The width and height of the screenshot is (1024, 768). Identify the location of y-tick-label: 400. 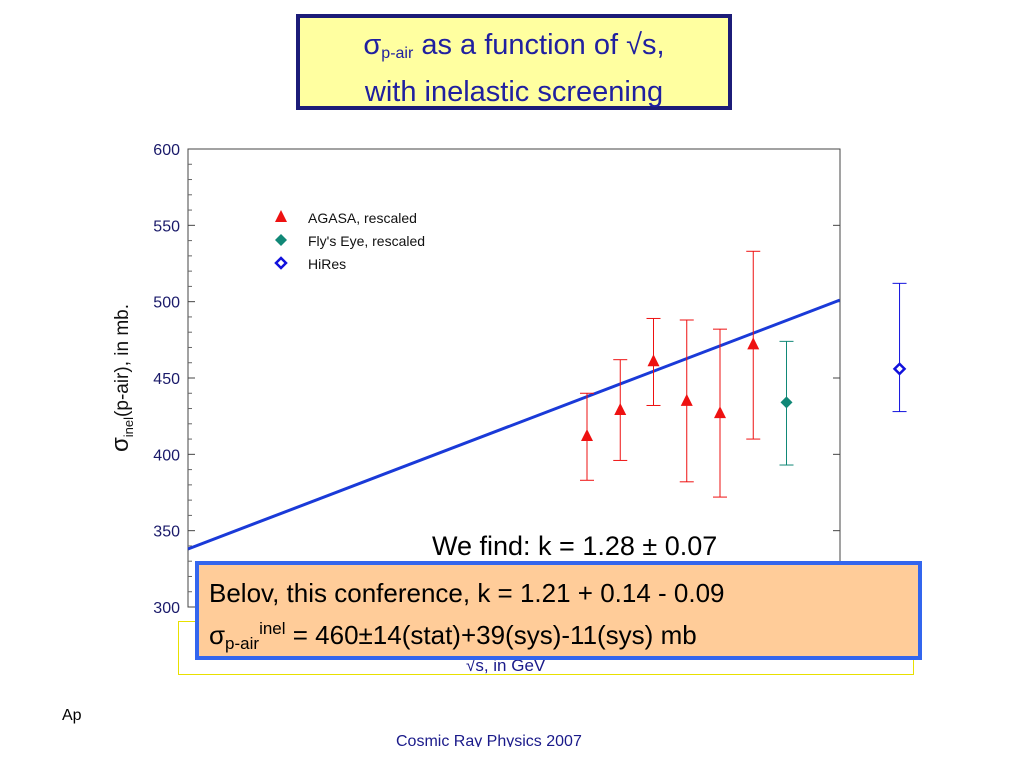
(166, 455).